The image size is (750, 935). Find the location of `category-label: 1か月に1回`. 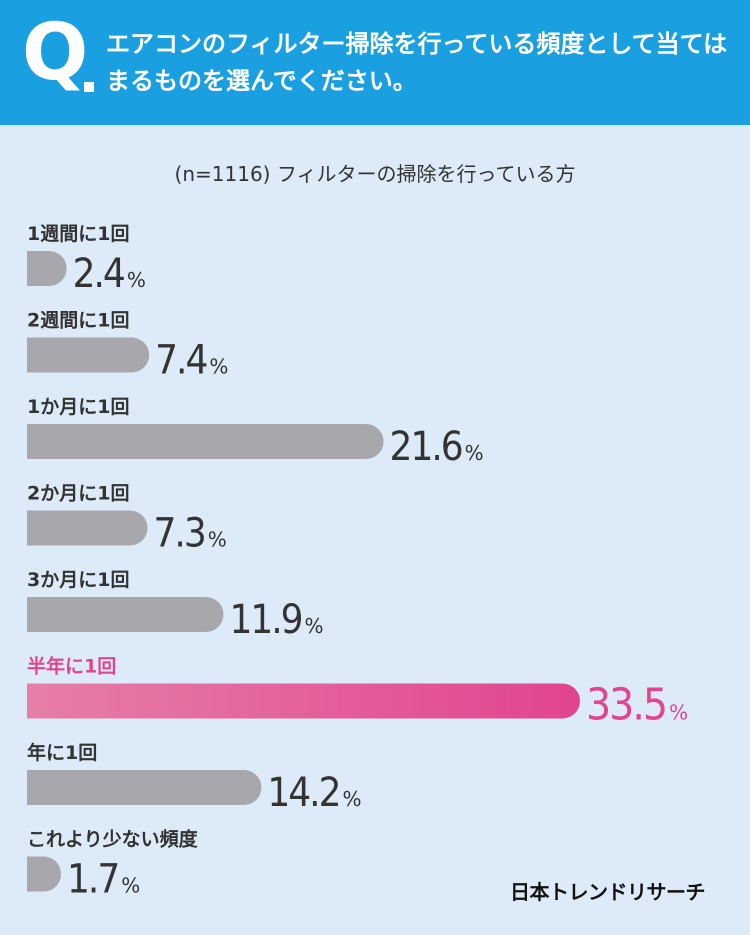

category-label: 1か月に1回 is located at coordinates (78, 407).